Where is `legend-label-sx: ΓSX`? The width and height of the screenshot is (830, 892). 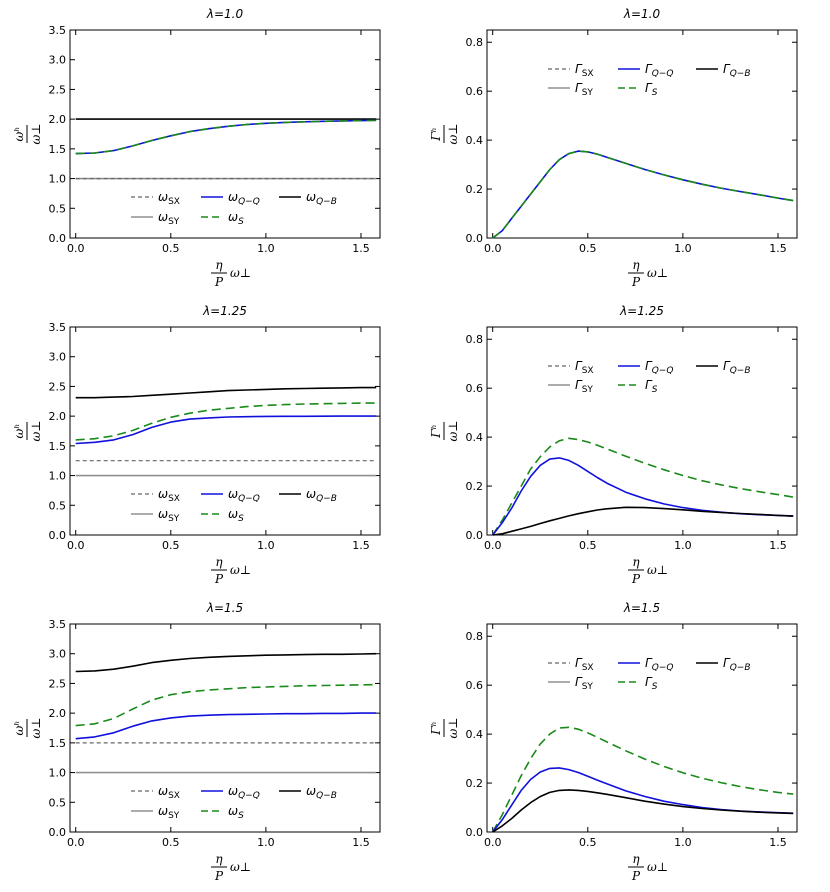 legend-label-sx: ΓSX is located at coordinates (584, 367).